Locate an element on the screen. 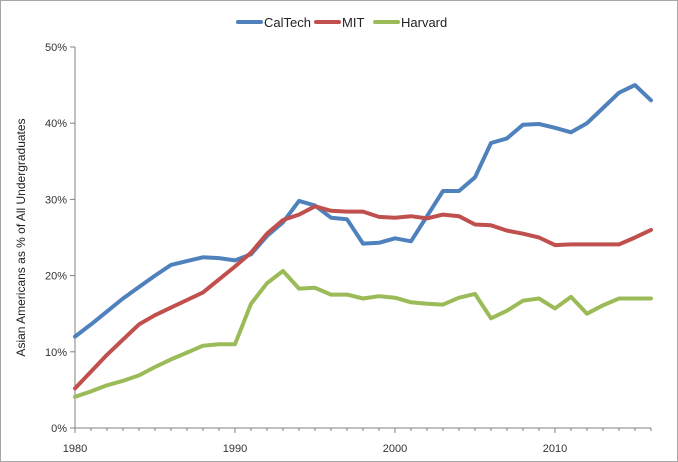  x-tick-label: 1980 is located at coordinates (75, 449).